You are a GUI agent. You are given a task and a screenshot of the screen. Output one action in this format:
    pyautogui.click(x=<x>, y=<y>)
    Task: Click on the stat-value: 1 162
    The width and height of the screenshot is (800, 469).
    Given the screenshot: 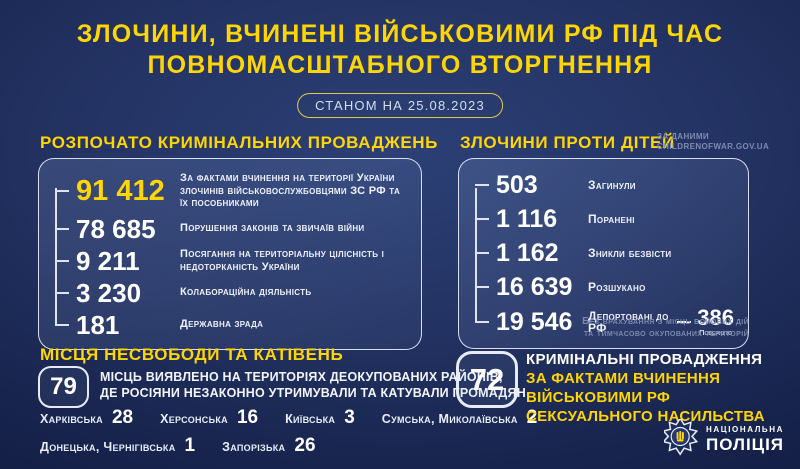 What is the action you would take?
    pyautogui.click(x=527, y=253)
    